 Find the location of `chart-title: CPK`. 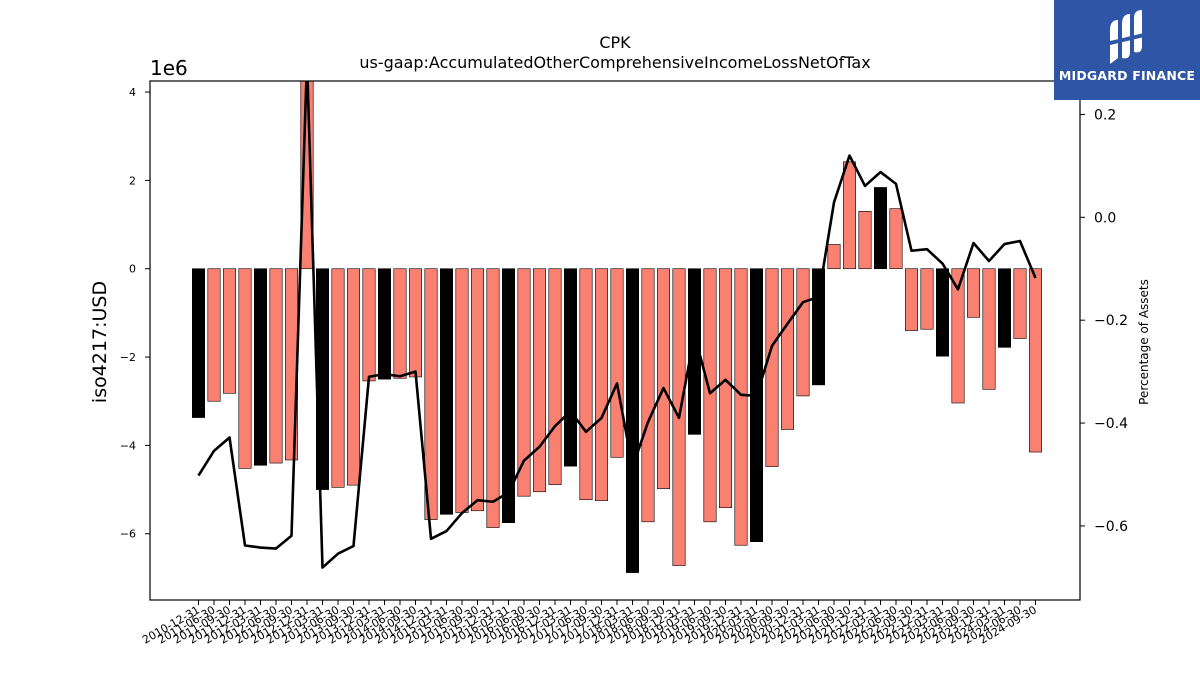

chart-title: CPK is located at coordinates (615, 42).